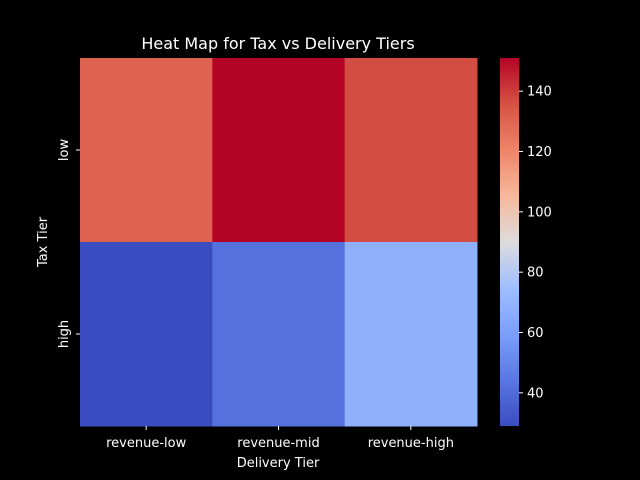  Describe the element at coordinates (64, 150) in the screenshot. I see `y-tick-label: low` at that location.